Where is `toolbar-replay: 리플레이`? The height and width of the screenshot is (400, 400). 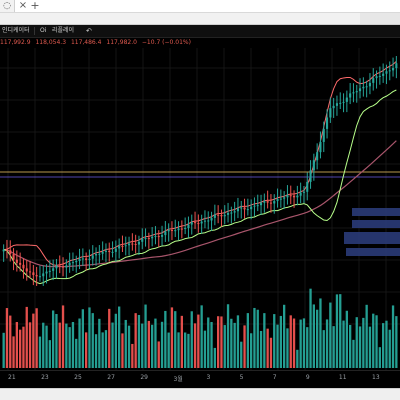
toolbar-replay: 리플레이 is located at coordinates (63, 30).